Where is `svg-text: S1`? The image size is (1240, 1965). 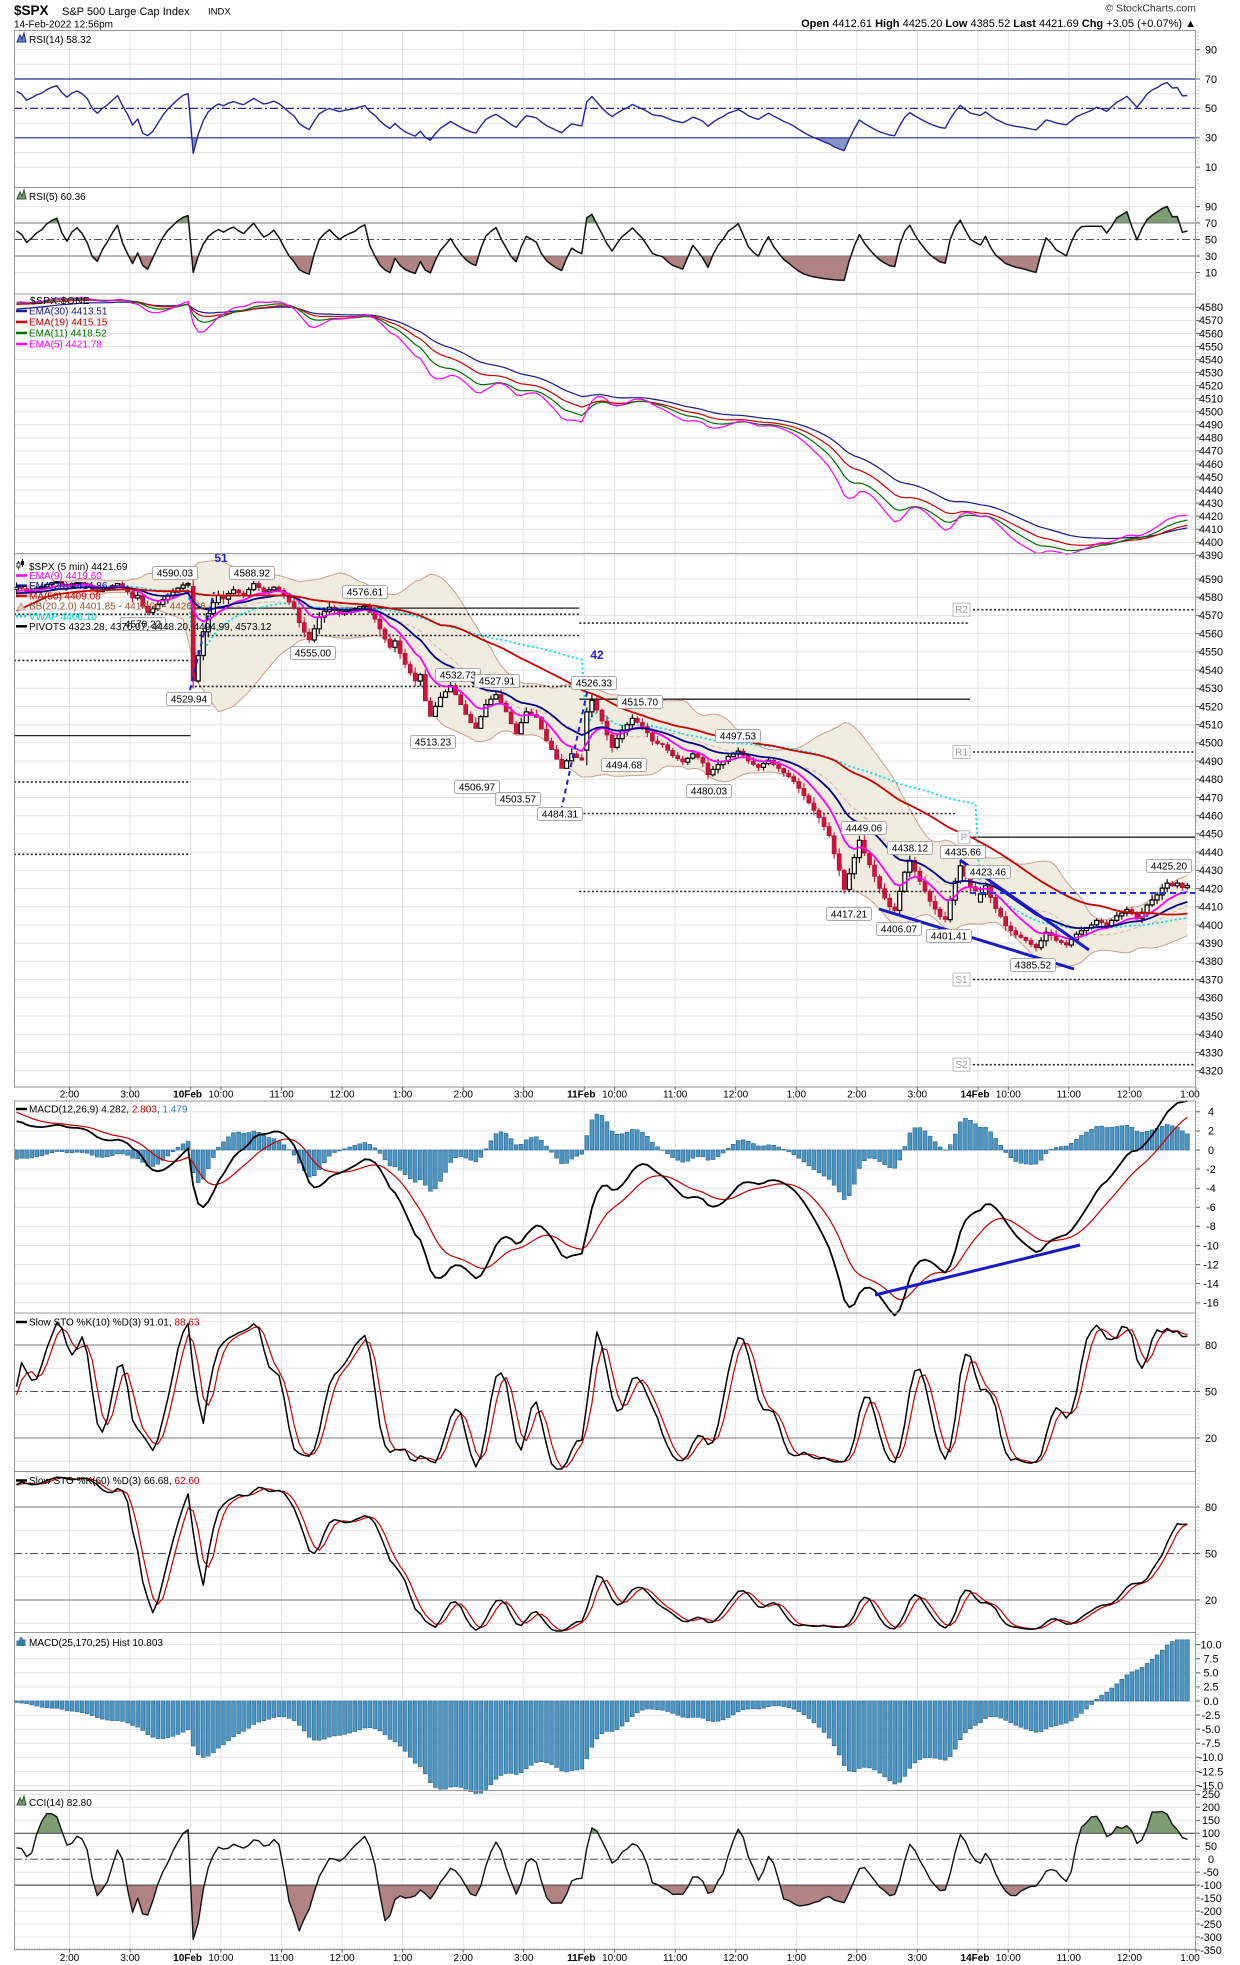 svg-text: S1 is located at coordinates (961, 980).